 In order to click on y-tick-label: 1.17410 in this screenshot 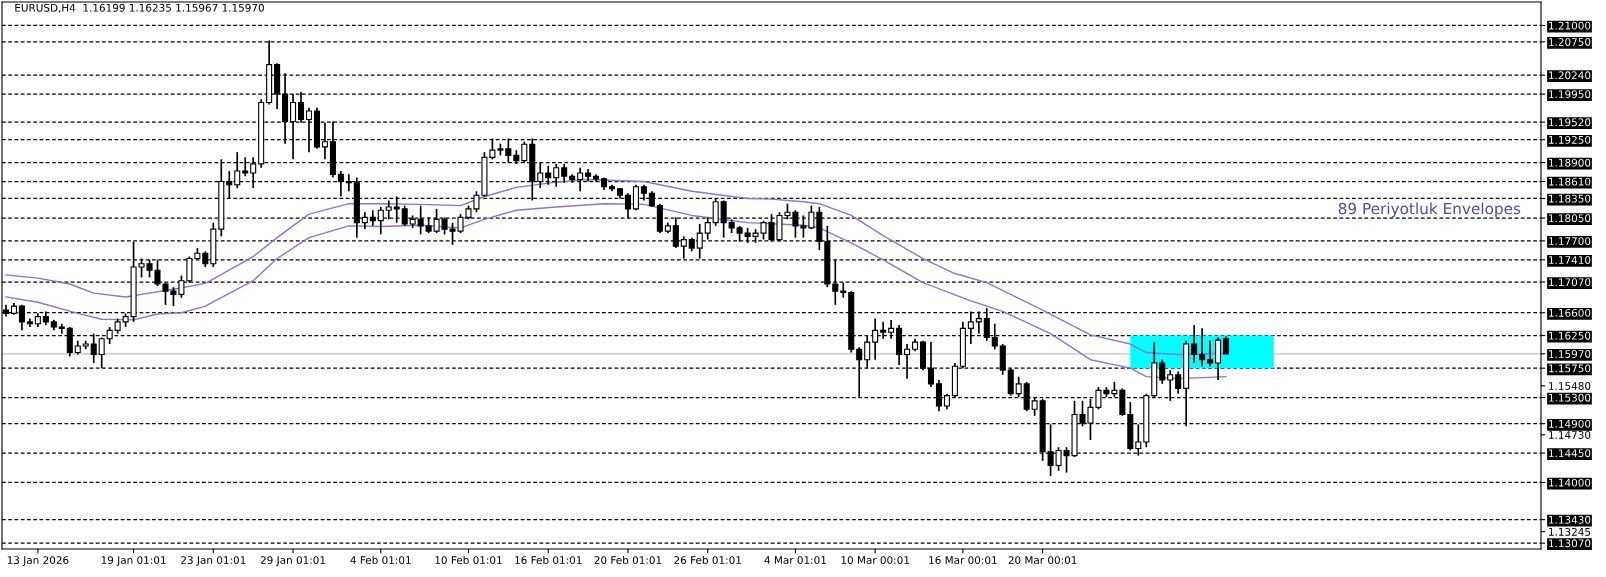, I will do `click(1570, 260)`.